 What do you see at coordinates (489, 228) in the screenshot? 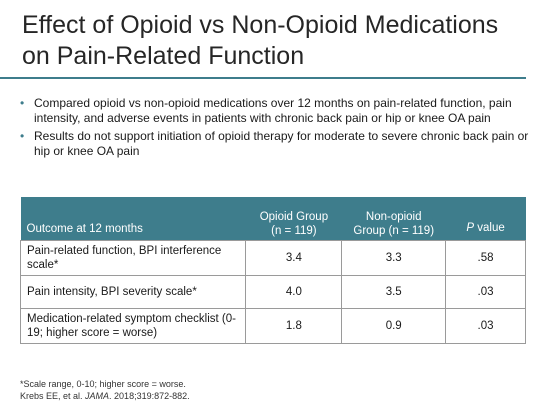
I see `header-p-rest: value` at bounding box center [489, 228].